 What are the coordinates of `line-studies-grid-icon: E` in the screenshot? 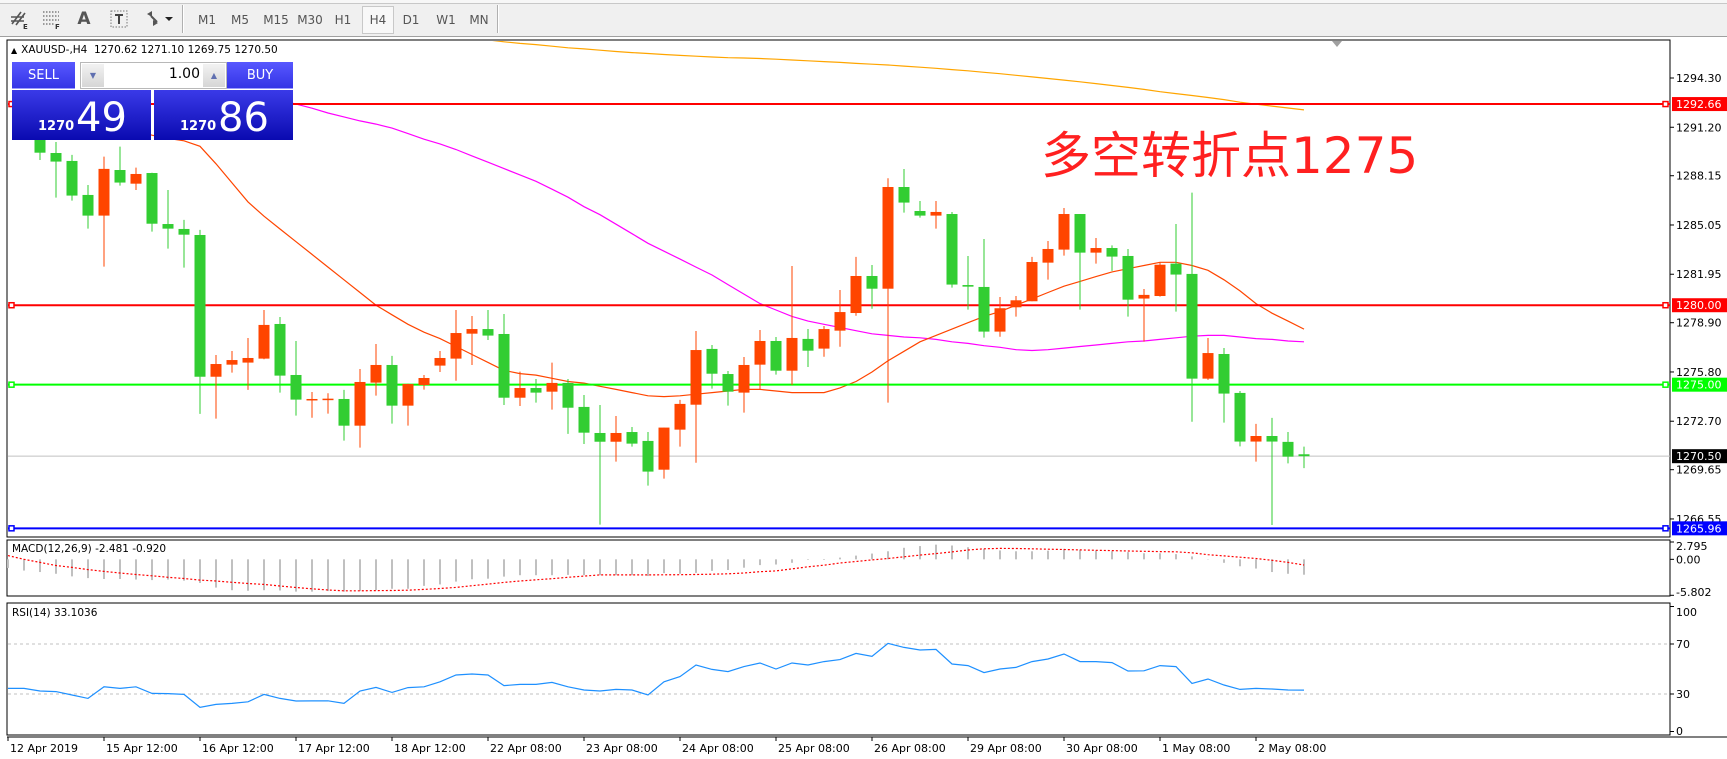 It's located at (20, 19).